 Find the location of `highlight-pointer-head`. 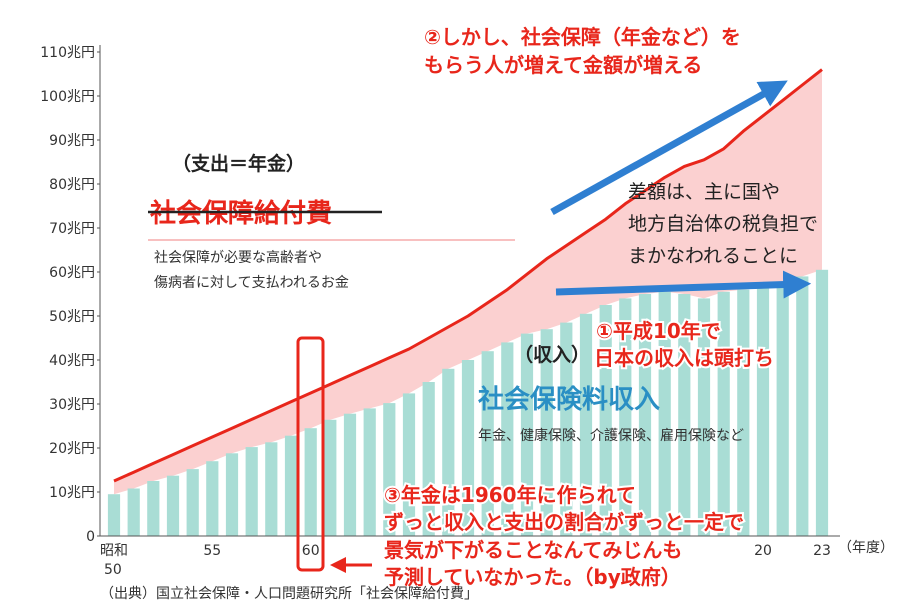

highlight-pointer-head is located at coordinates (338, 565).